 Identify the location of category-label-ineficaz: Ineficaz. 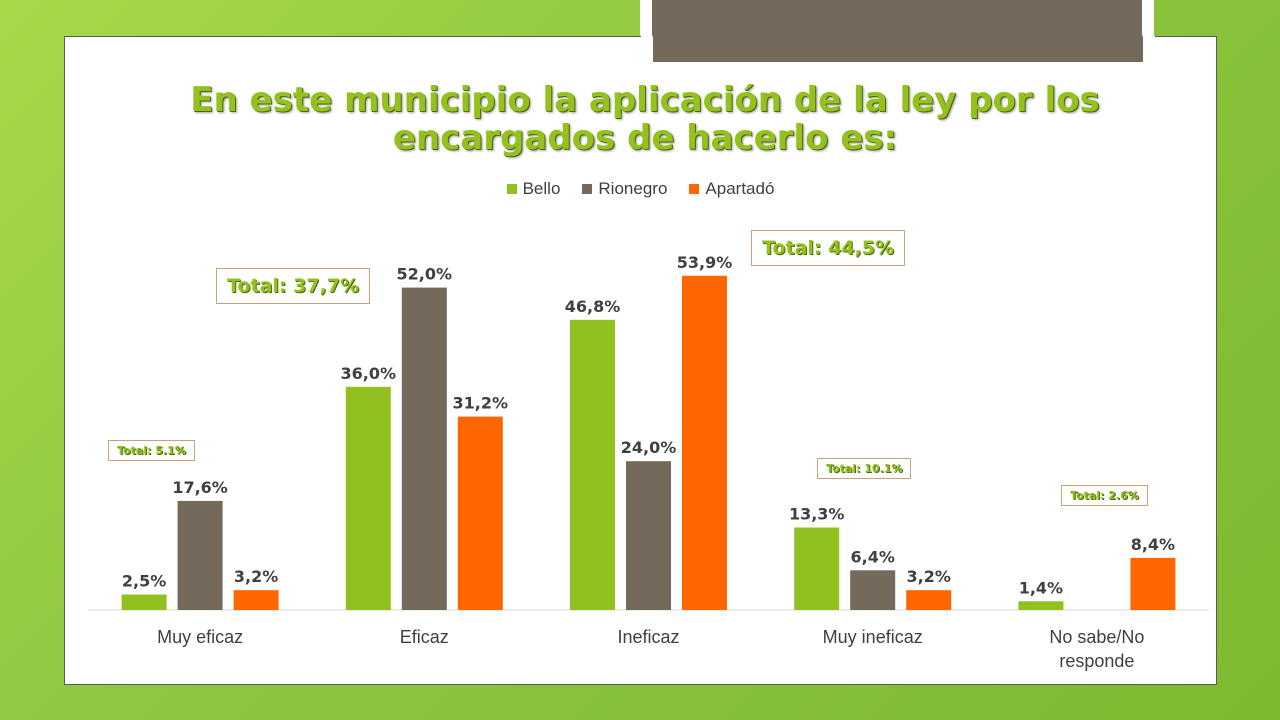
(648, 637).